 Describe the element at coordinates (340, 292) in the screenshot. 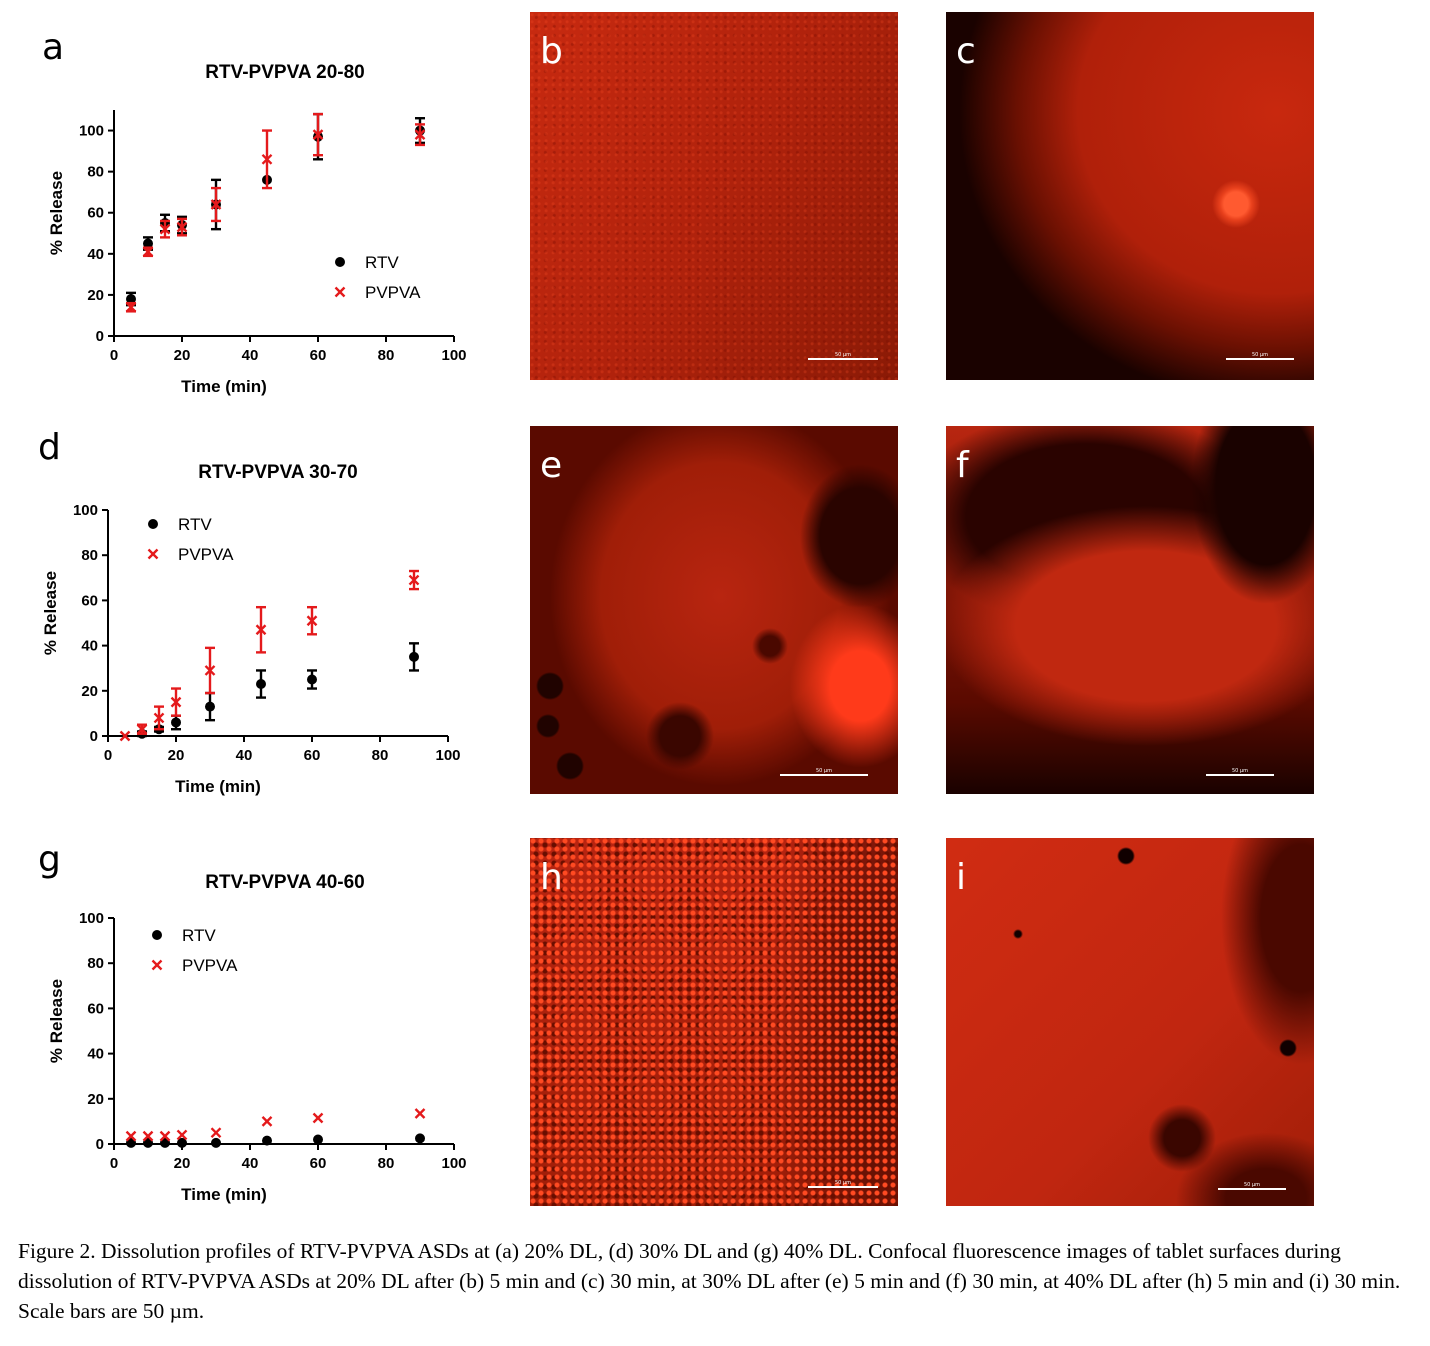

I see `legend-marker-pvpva` at that location.